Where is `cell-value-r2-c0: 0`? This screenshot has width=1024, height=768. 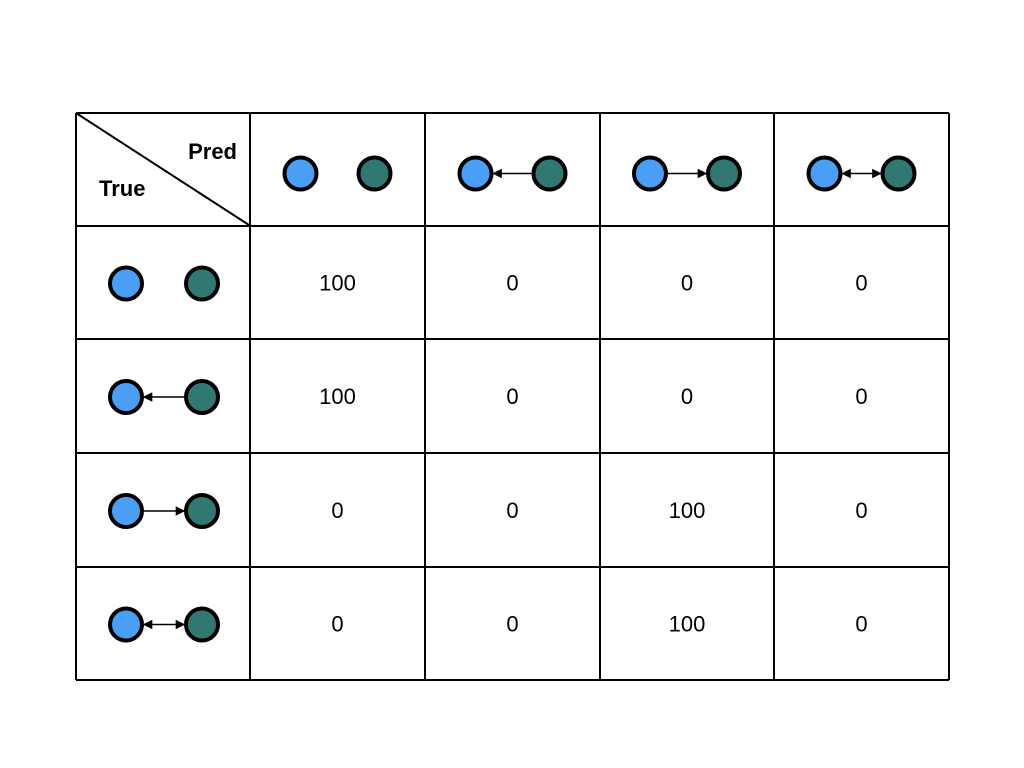 cell-value-r2-c0: 0 is located at coordinates (337, 510).